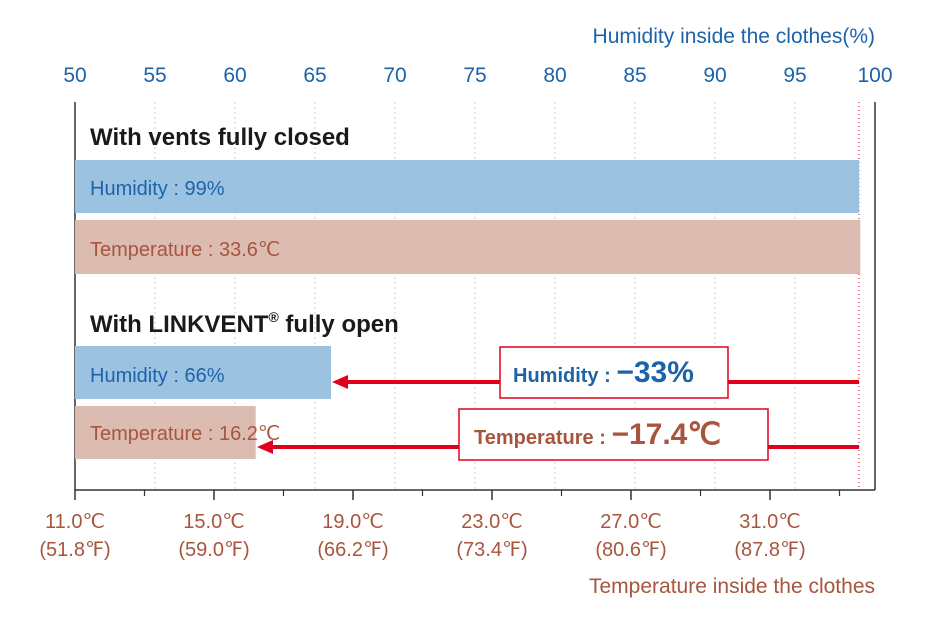 The image size is (950, 620). I want to click on top-tick-label: 70, so click(394, 75).